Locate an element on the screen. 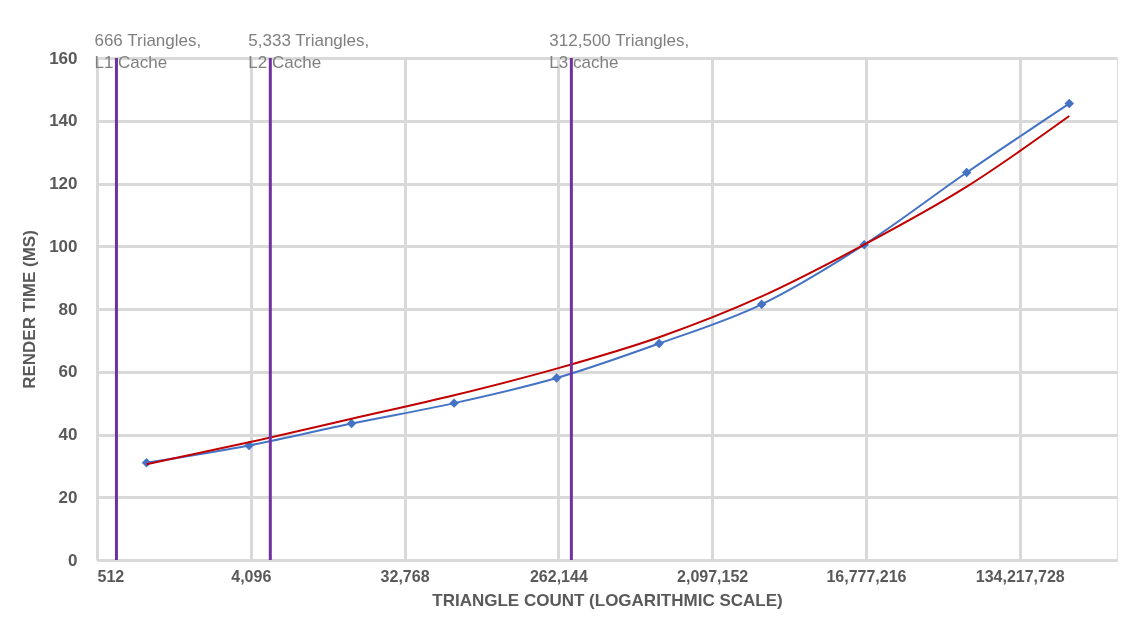 This screenshot has width=1131, height=637. x-axis-title: TRIANGLE COUNT (LOGARITHMIC SCALE) is located at coordinates (607, 600).